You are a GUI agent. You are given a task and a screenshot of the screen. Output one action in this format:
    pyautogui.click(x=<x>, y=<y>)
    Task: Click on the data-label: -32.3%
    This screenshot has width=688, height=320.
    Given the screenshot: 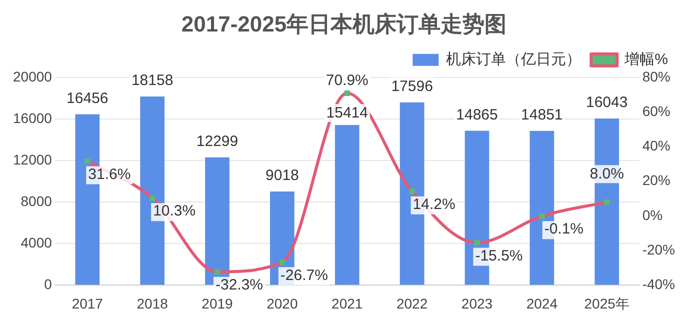 What is the action you would take?
    pyautogui.click(x=239, y=285)
    